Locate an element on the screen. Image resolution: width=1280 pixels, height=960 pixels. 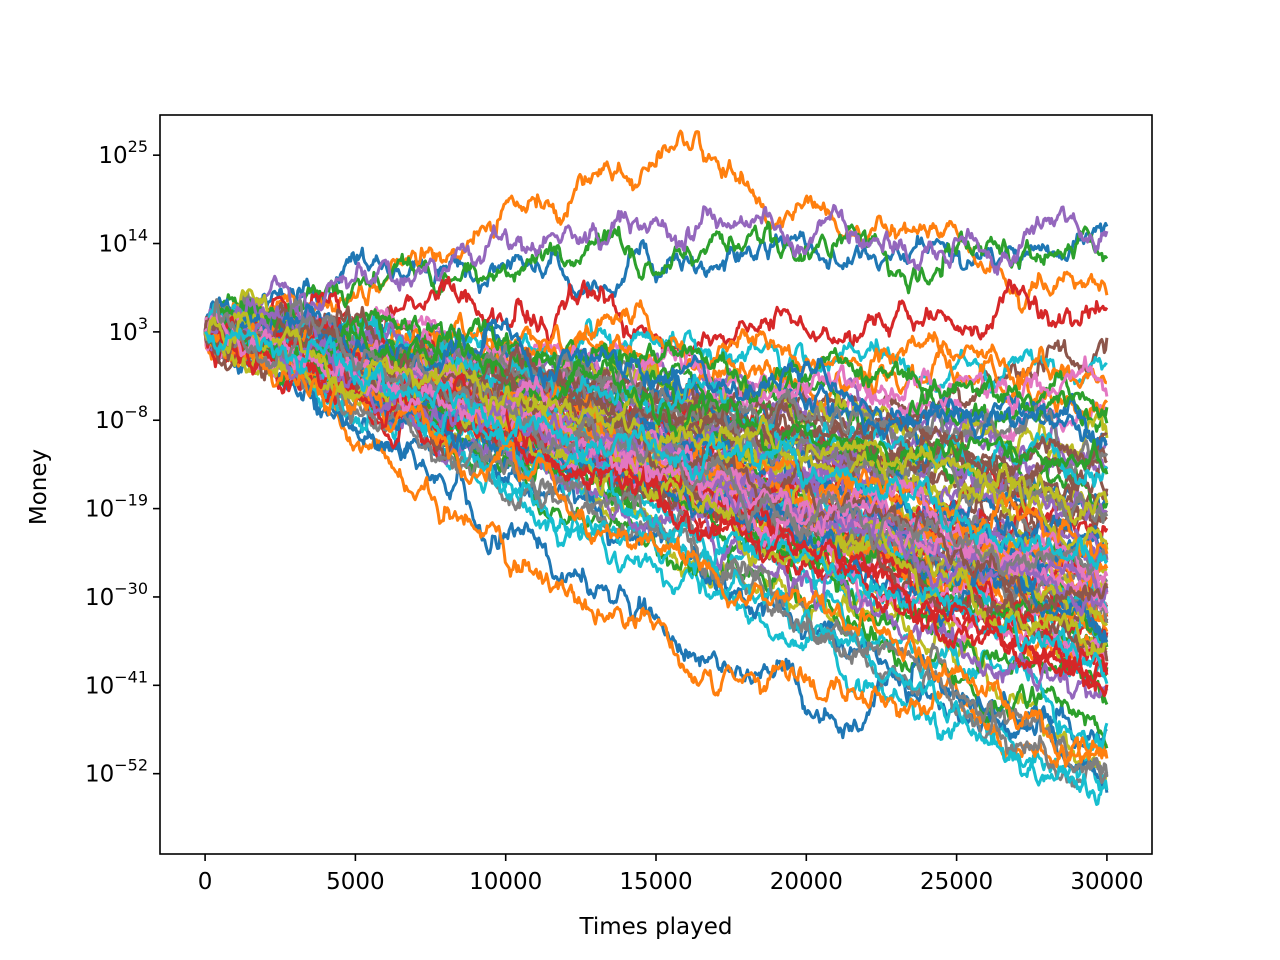
y-tick-label: 10⁻⁸ is located at coordinates (121, 418).